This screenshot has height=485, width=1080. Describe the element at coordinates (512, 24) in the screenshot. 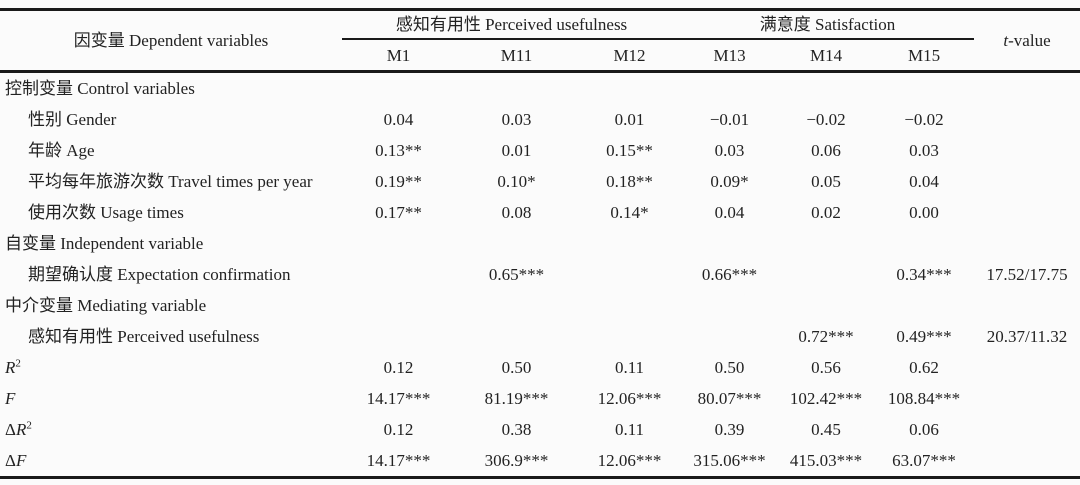

I see `header-group-perceived-usefulness: 感知有用性 Perceived usefulness` at that location.